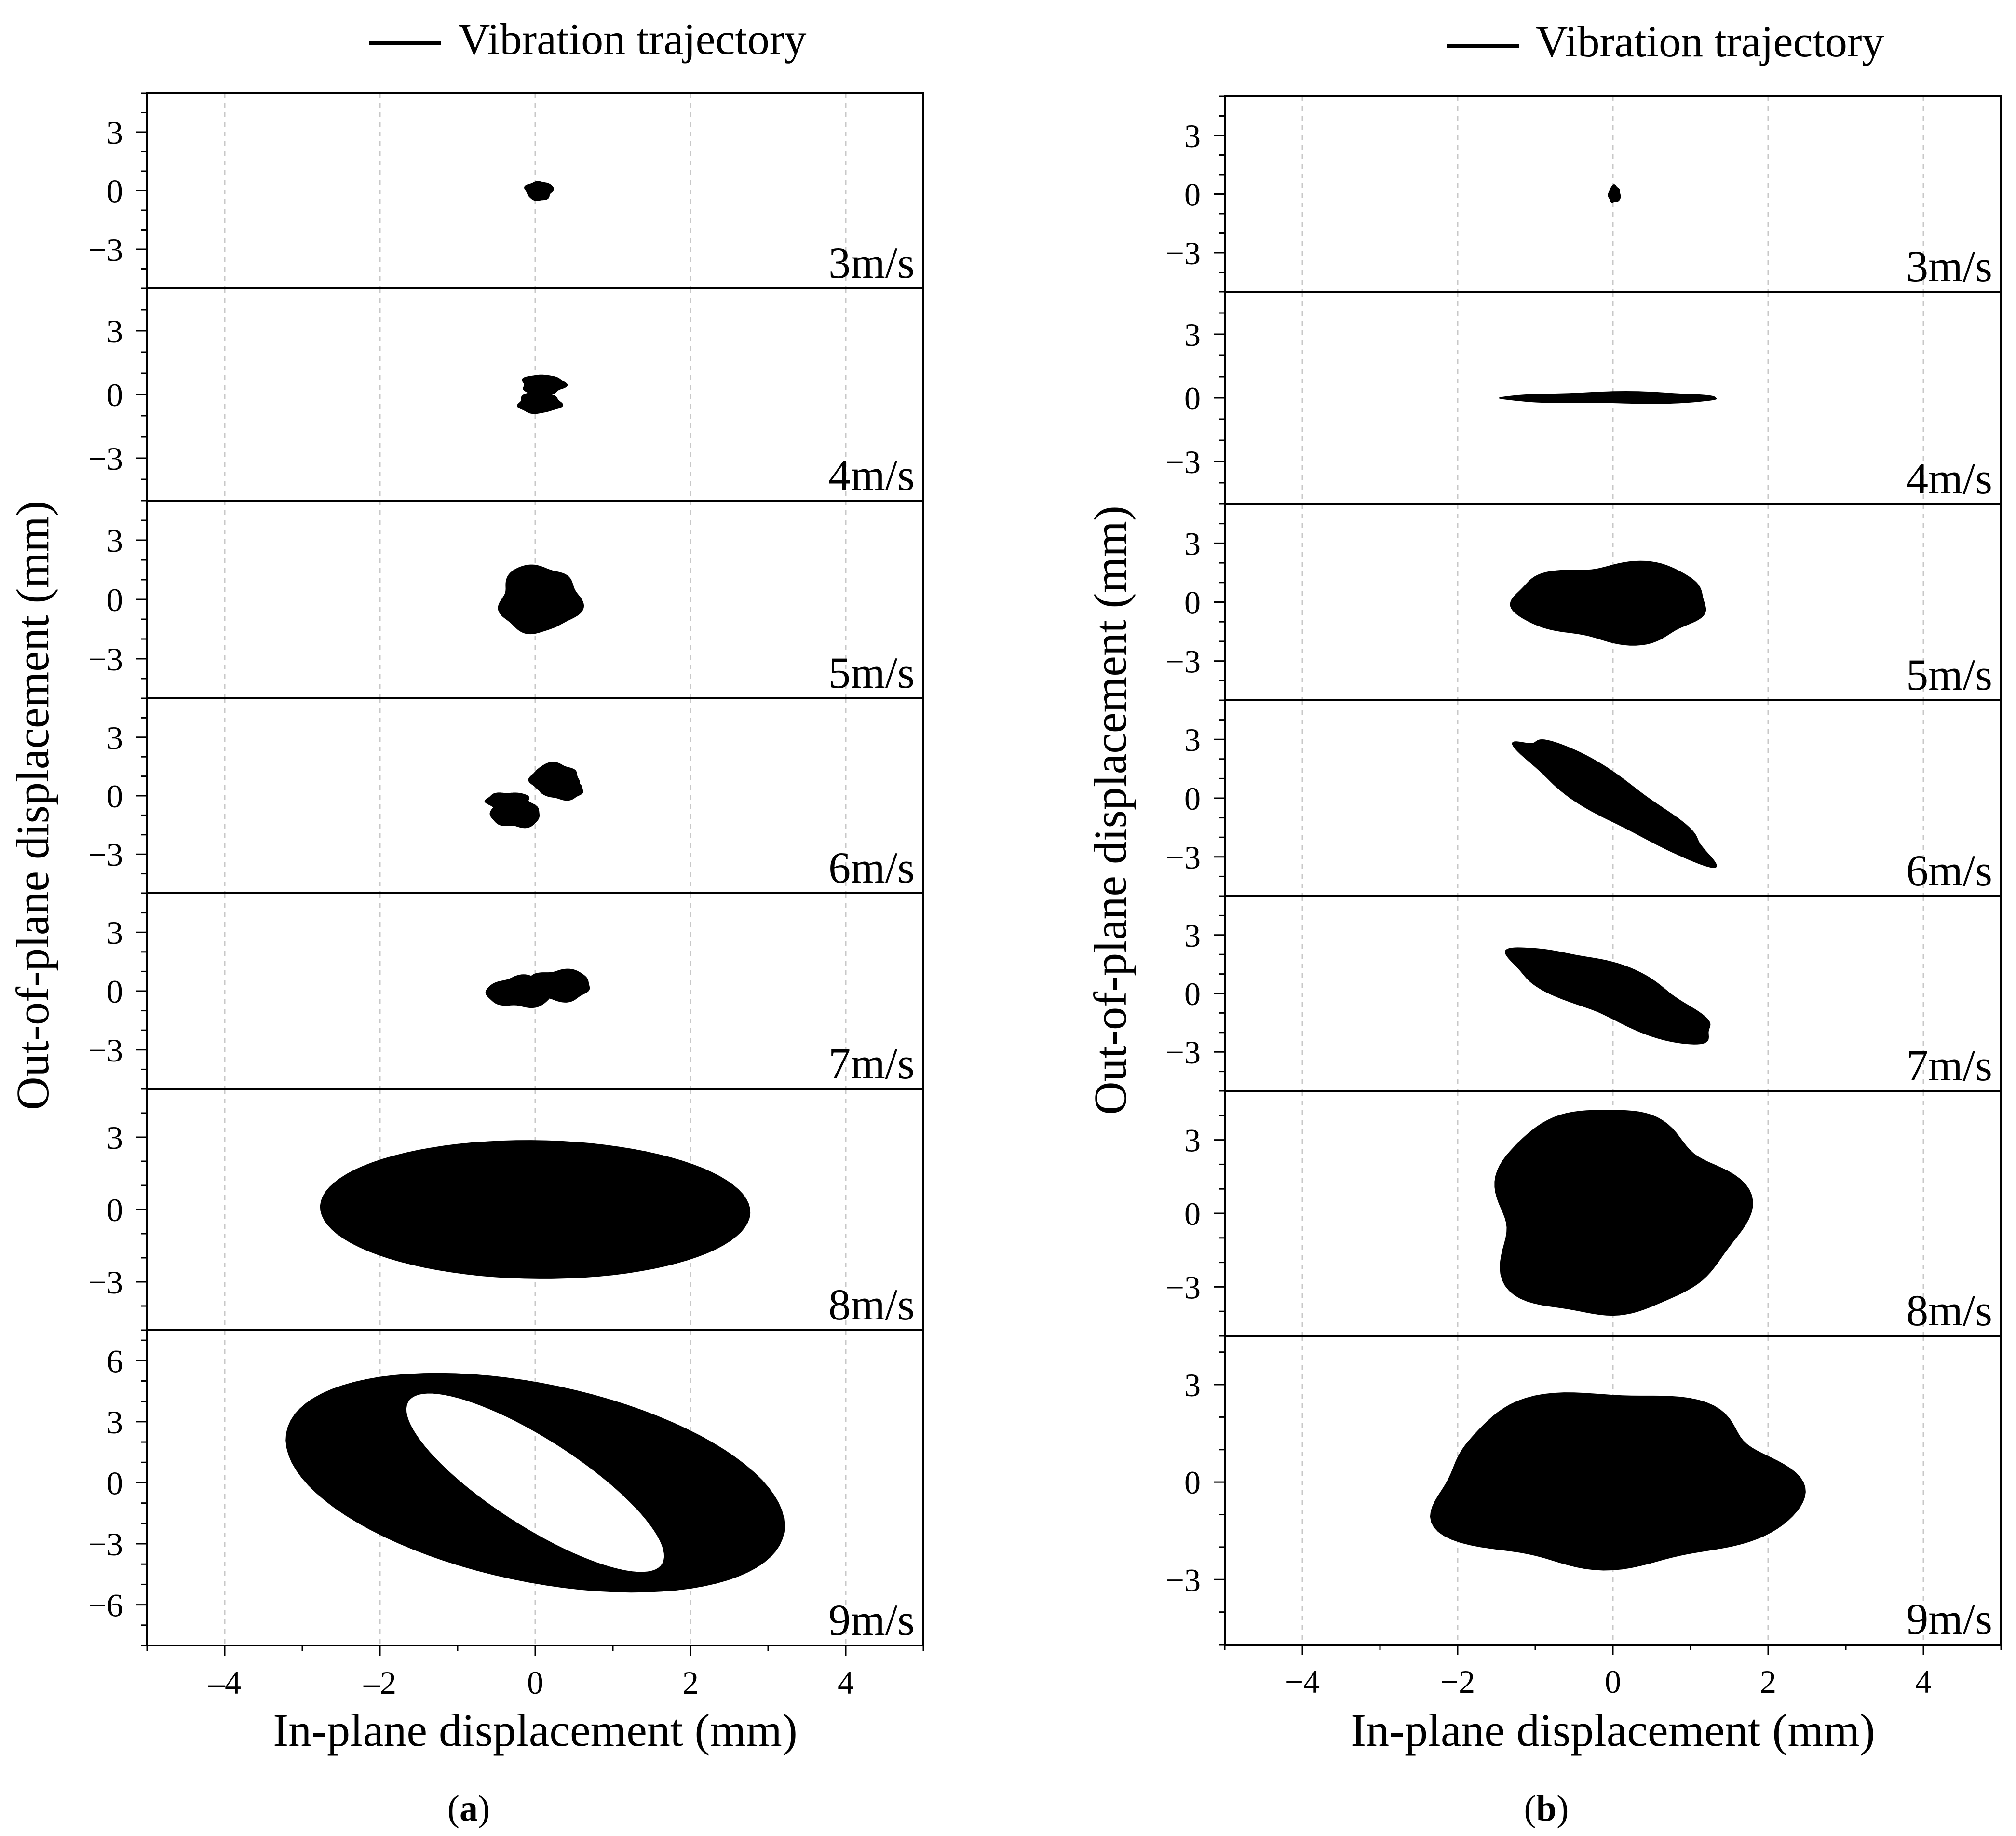  Describe the element at coordinates (115, 1361) in the screenshot. I see `y-tick-label: 6` at that location.